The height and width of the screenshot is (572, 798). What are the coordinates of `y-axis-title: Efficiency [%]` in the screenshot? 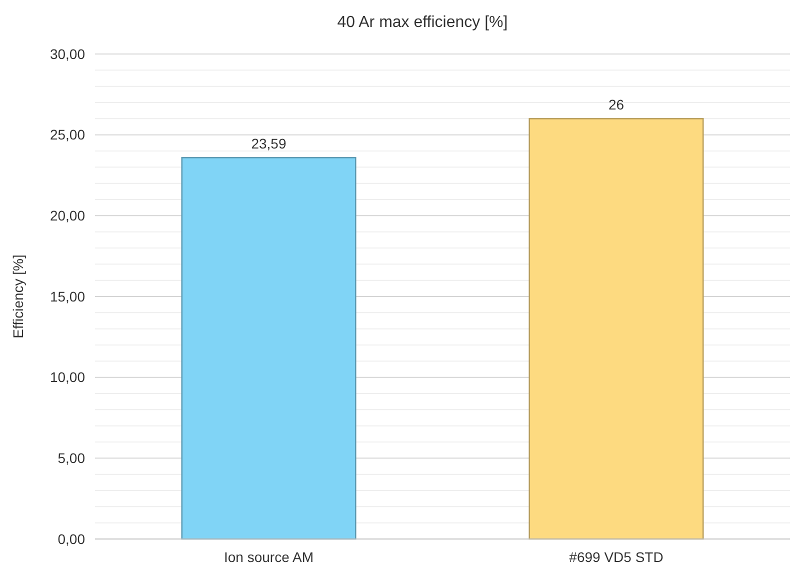 It's located at (18, 296).